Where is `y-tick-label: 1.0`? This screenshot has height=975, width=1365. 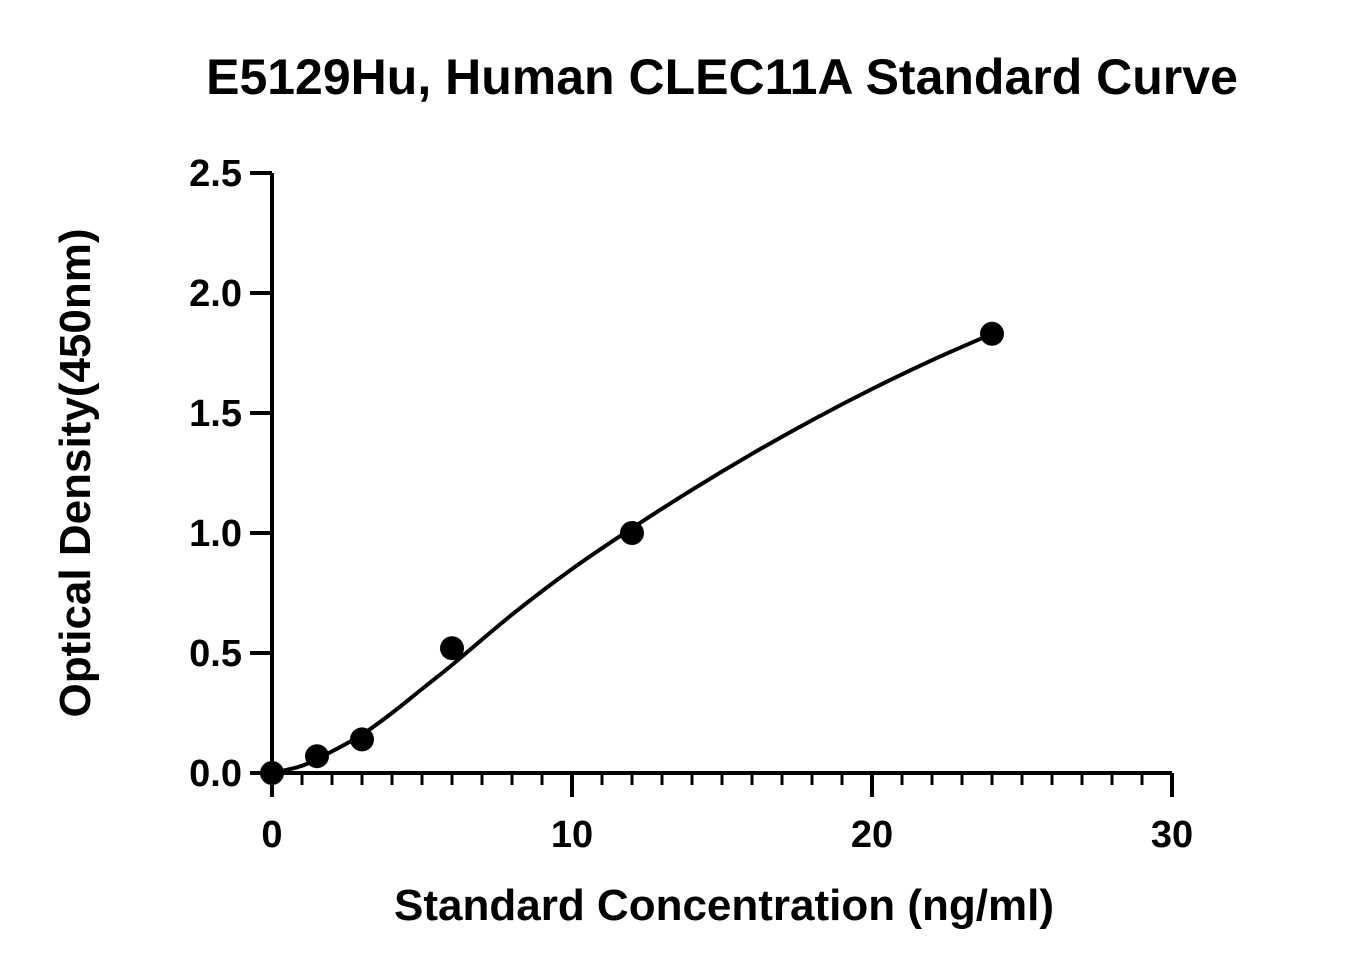
y-tick-label: 1.0 is located at coordinates (215, 534).